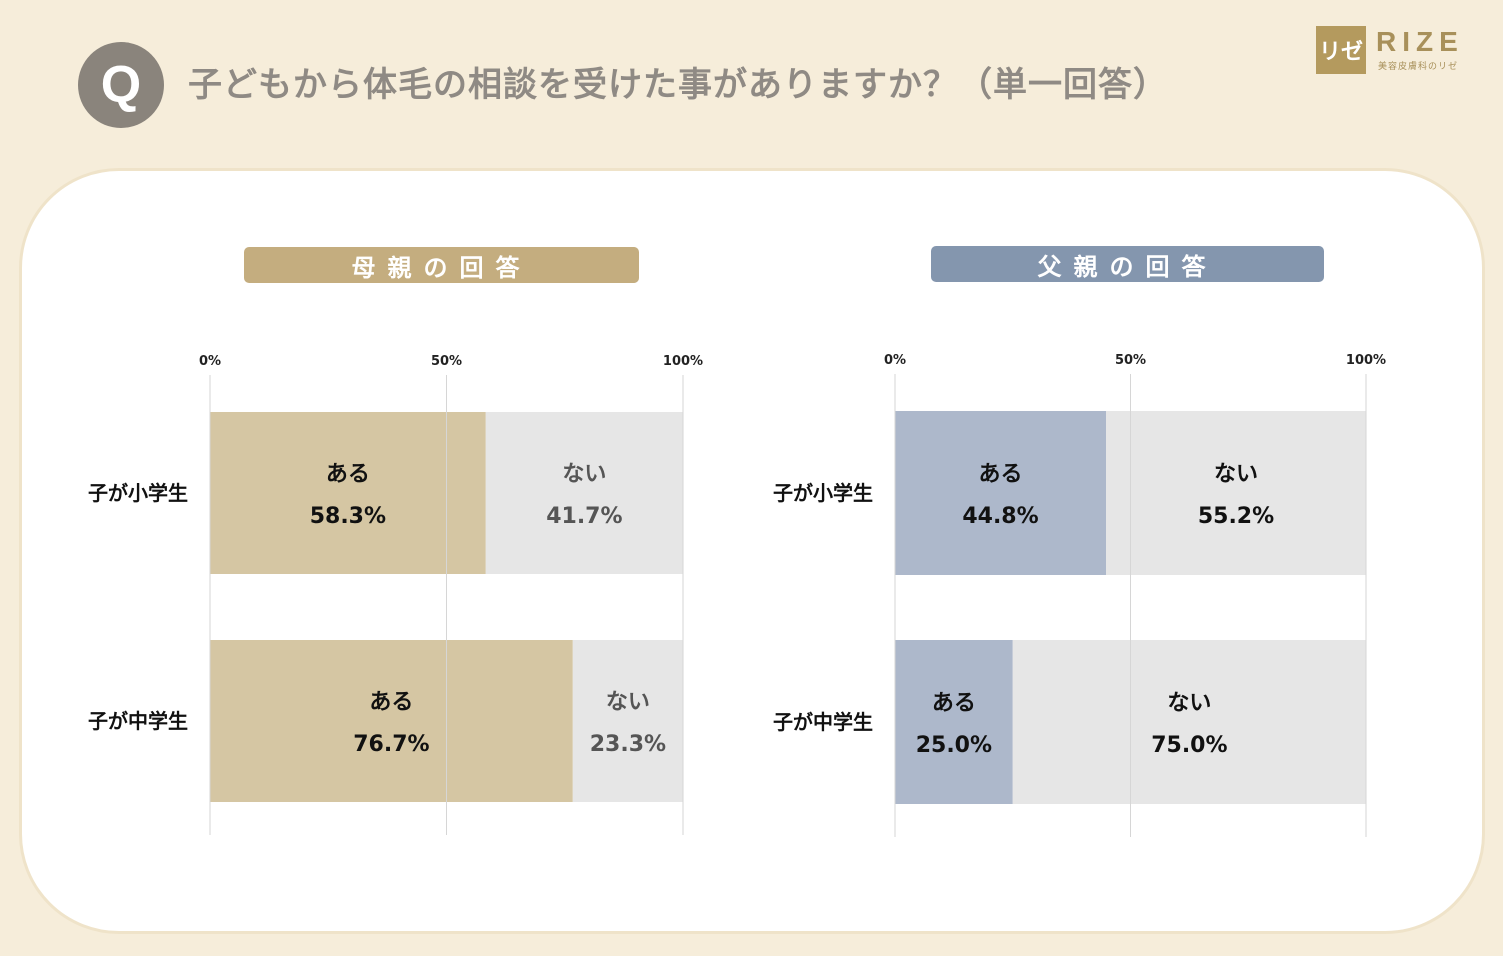 Image resolution: width=1503 pixels, height=956 pixels. Describe the element at coordinates (138, 493) in the screenshot. I see `mother-category-label: 子が小学生` at that location.